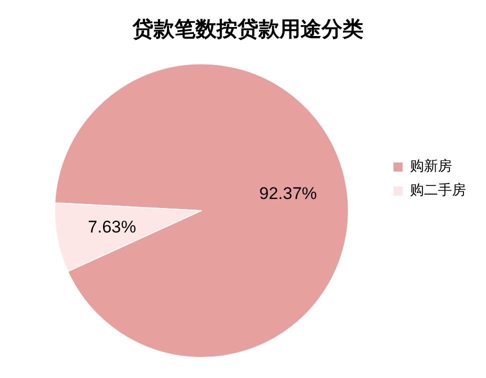 This screenshot has height=378, width=486. I want to click on chart-title: 贷款笔数按贷款用途分类, so click(248, 29).